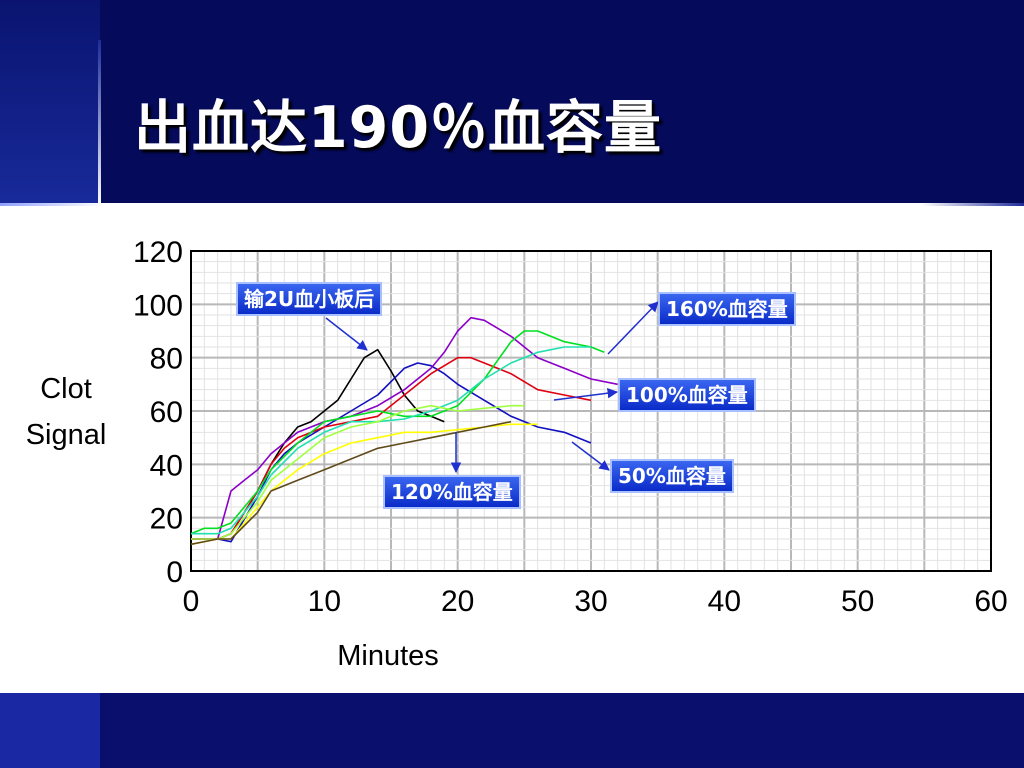  What do you see at coordinates (166, 359) in the screenshot?
I see `y-tick-label: 80` at bounding box center [166, 359].